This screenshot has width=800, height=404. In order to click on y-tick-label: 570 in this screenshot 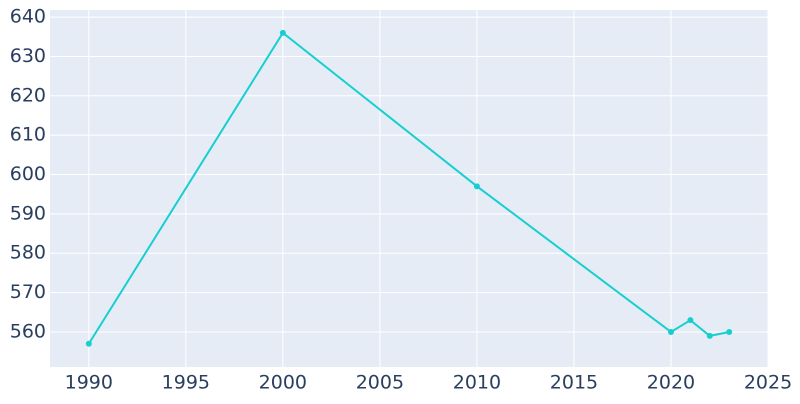, I will do `click(28, 292)`.